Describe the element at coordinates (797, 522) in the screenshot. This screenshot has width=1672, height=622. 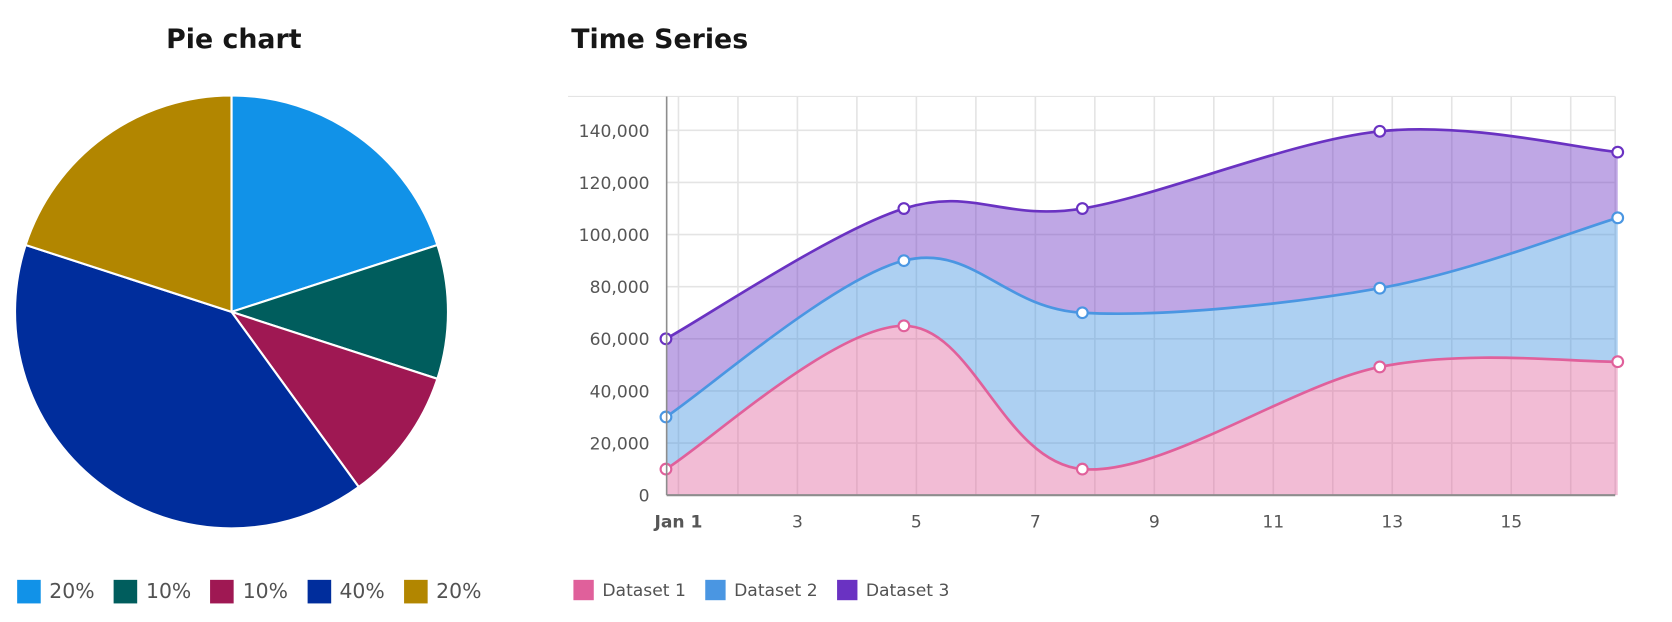
I see `x-tick-label: 3` at that location.